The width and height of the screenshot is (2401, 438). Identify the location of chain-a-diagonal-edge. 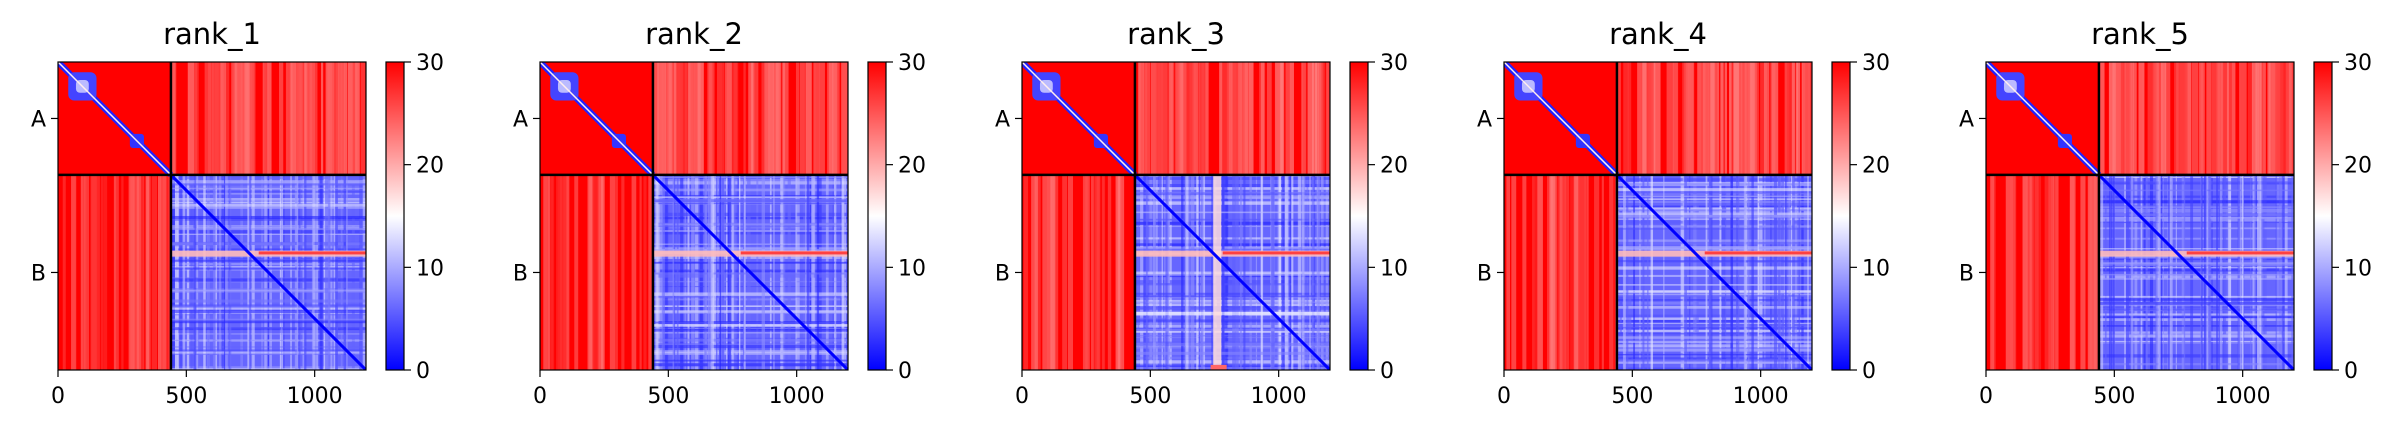
(1079, 119).